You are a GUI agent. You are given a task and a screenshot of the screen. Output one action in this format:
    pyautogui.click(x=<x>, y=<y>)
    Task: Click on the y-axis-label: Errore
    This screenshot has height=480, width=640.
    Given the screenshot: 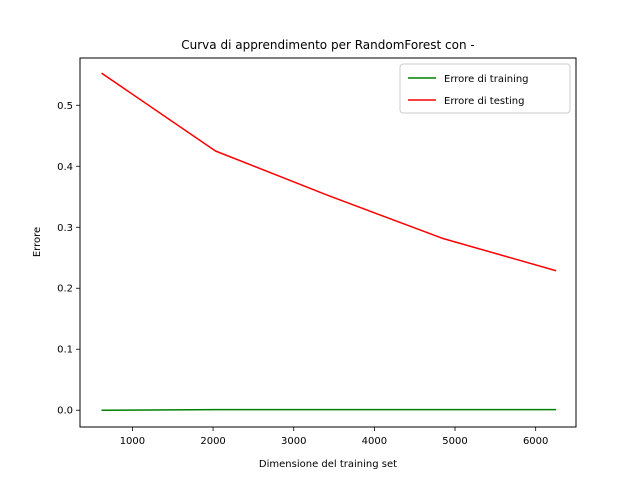 What is the action you would take?
    pyautogui.click(x=37, y=242)
    